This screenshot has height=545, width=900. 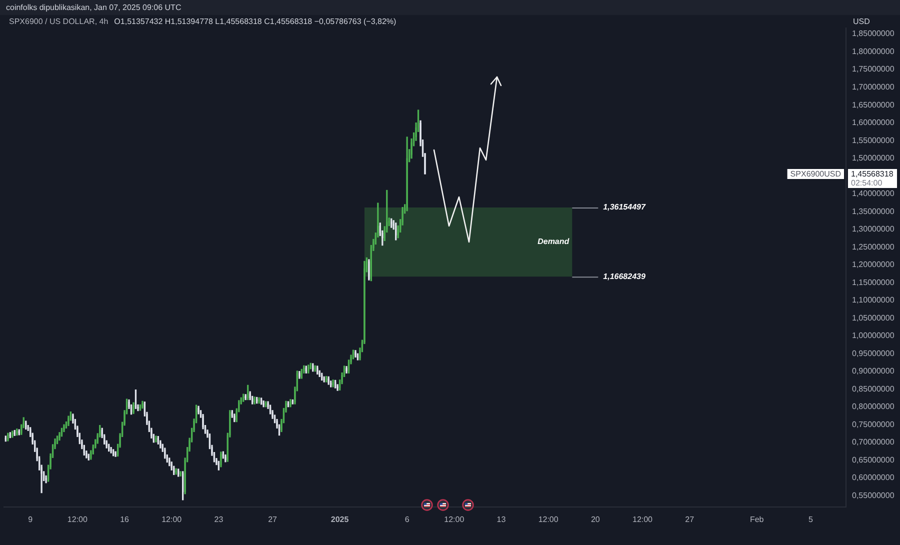 I want to click on x-tick-label: 2025, so click(x=340, y=519).